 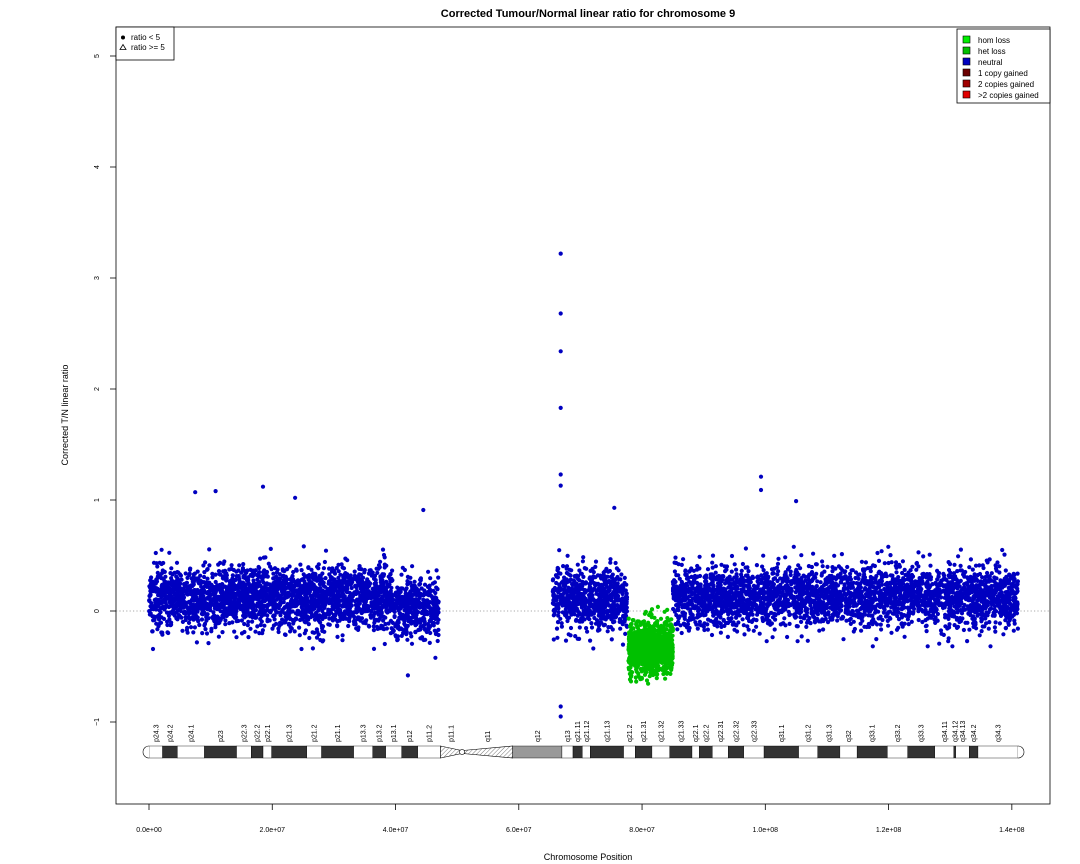 What do you see at coordinates (642, 830) in the screenshot?
I see `x-tick-label: 8.0e+07` at bounding box center [642, 830].